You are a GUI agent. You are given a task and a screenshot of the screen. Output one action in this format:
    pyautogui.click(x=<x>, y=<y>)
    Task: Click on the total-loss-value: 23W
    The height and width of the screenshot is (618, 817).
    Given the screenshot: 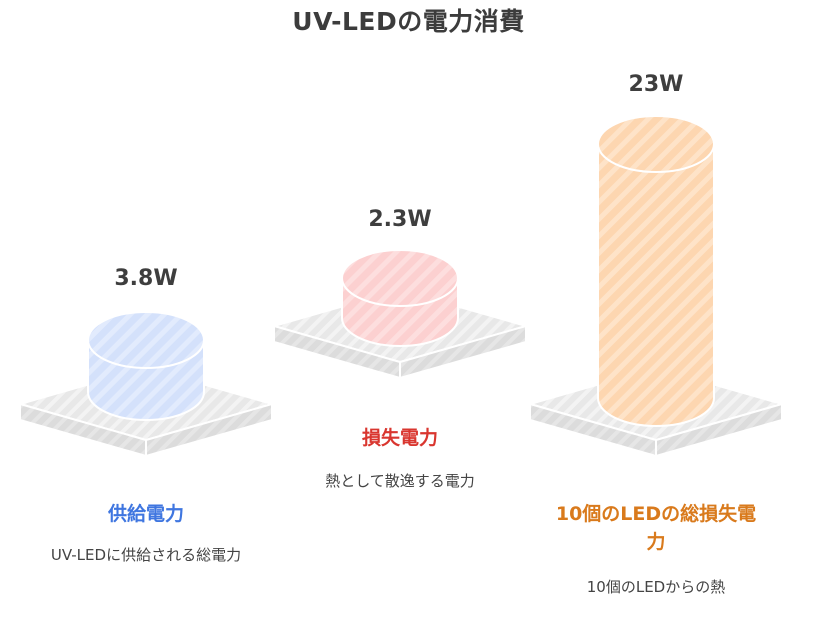 What is the action you would take?
    pyautogui.click(x=656, y=84)
    